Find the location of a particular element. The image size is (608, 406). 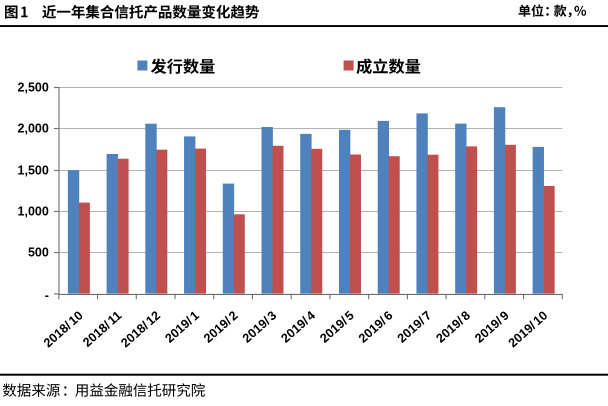

svg-text: 1,500 is located at coordinates (33, 170).